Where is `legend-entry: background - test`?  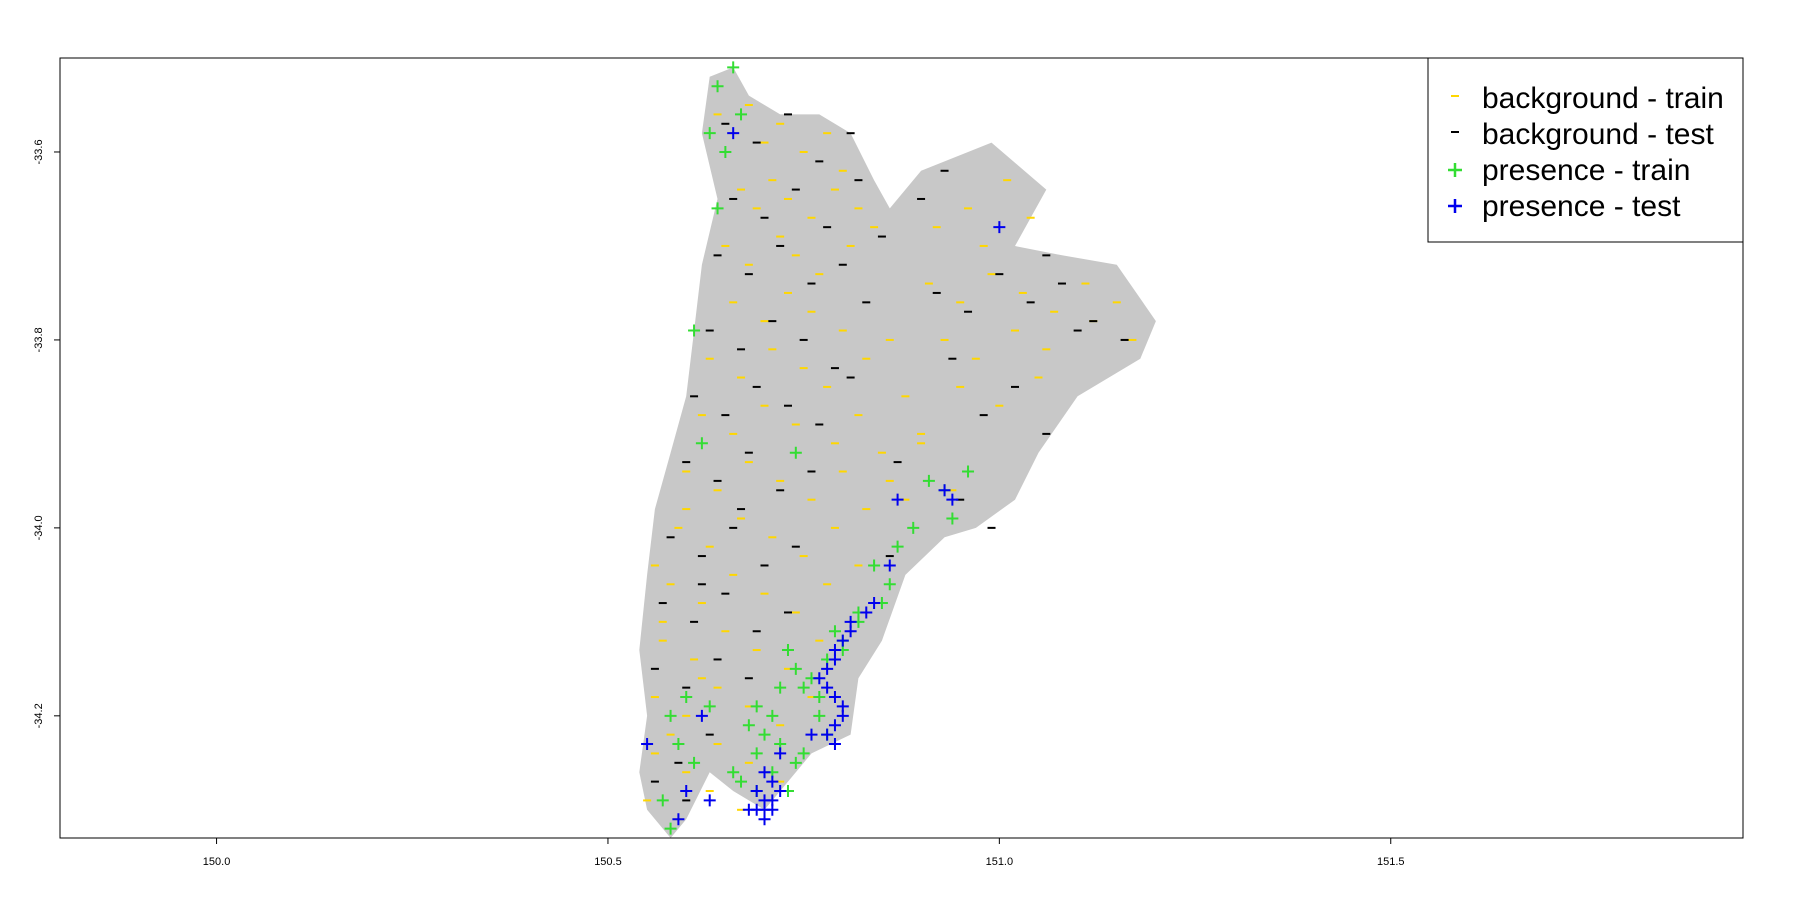
legend-entry: background - test is located at coordinates (1582, 134).